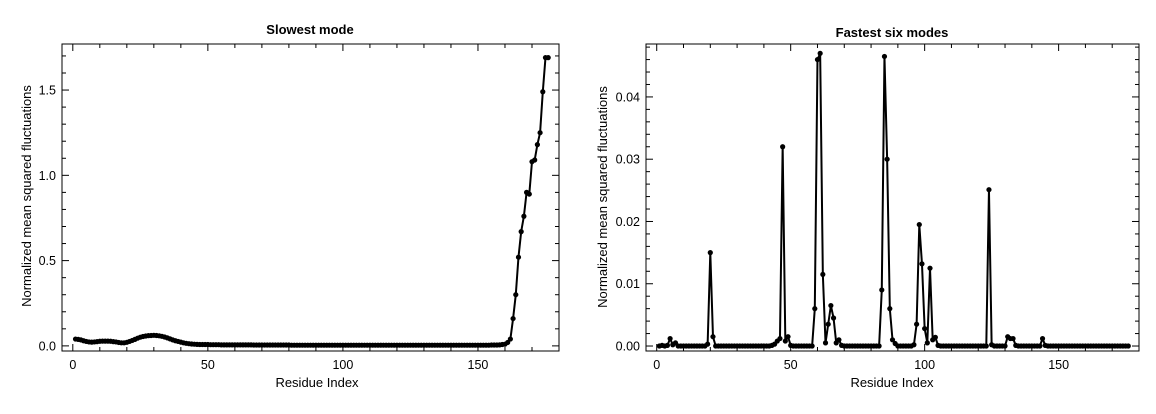 This screenshot has height=414, width=1156. I want to click on y-tick-label: 0.04, so click(628, 97).